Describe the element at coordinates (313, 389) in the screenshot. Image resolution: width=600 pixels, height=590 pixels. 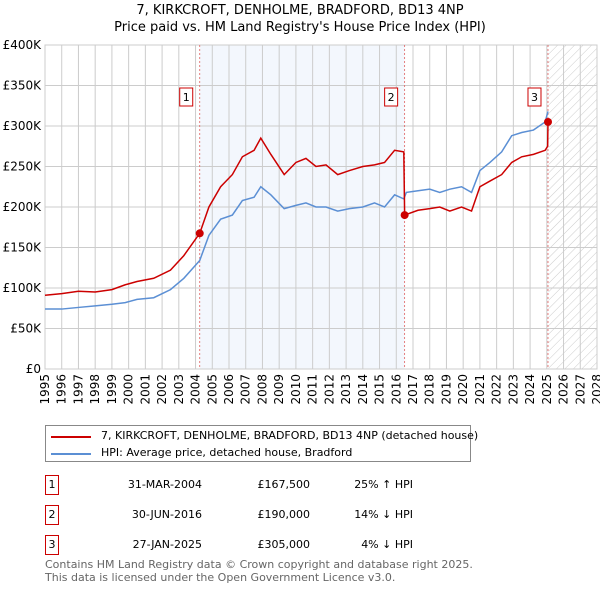
I see `x-tick-label: 2011` at that location.